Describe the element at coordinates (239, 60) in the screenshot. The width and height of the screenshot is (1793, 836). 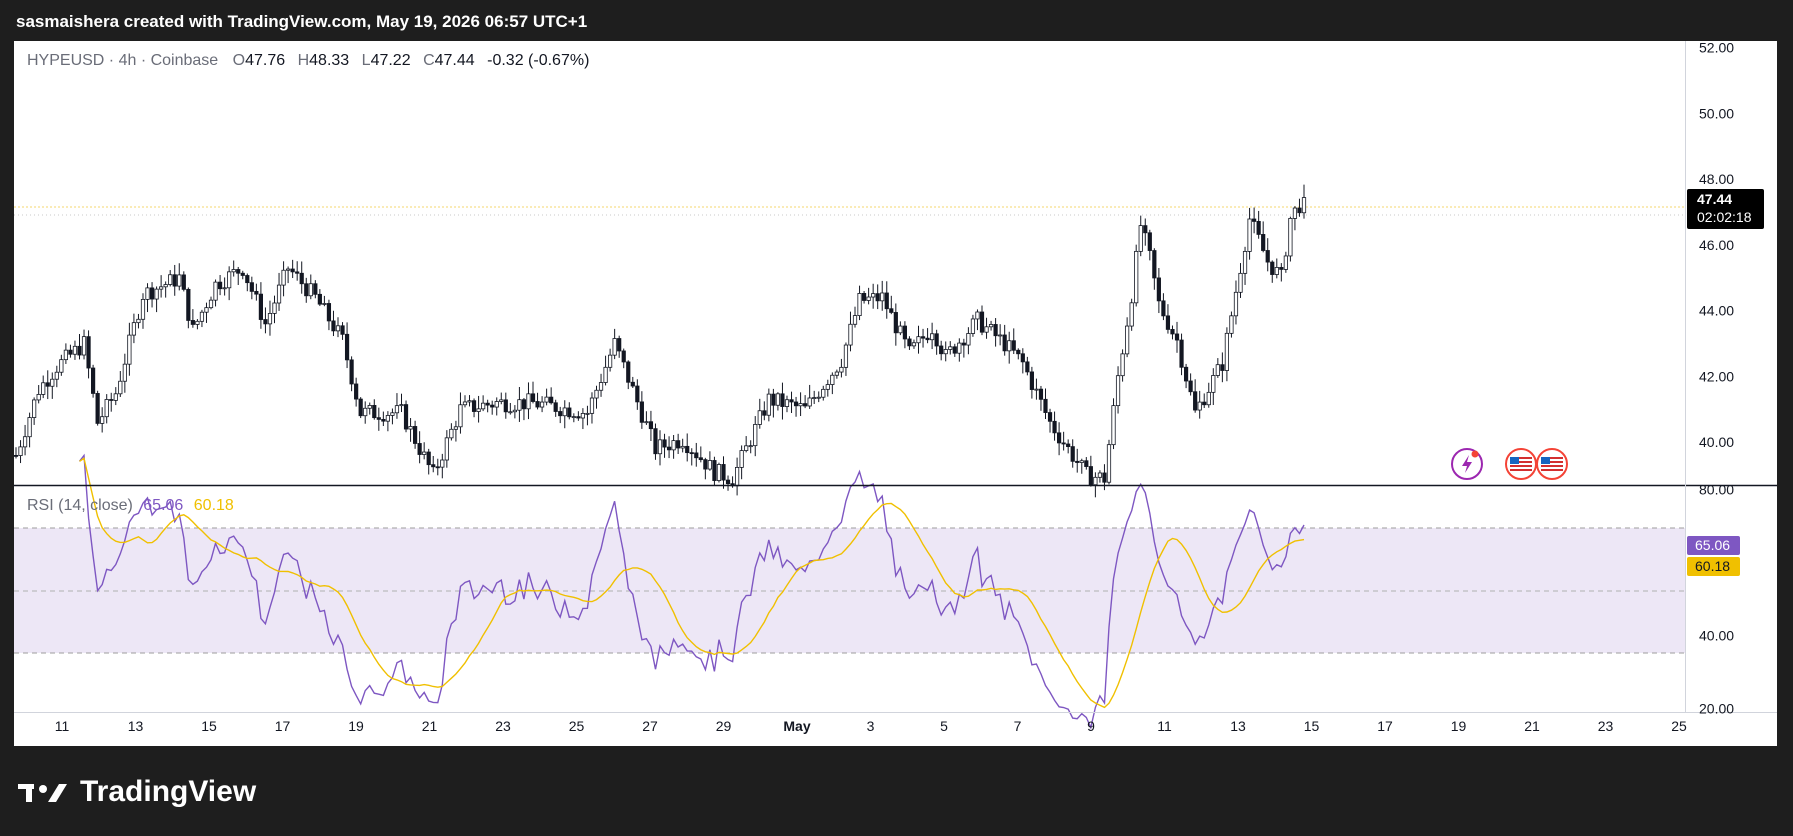
I see `legend-open-label: O` at that location.